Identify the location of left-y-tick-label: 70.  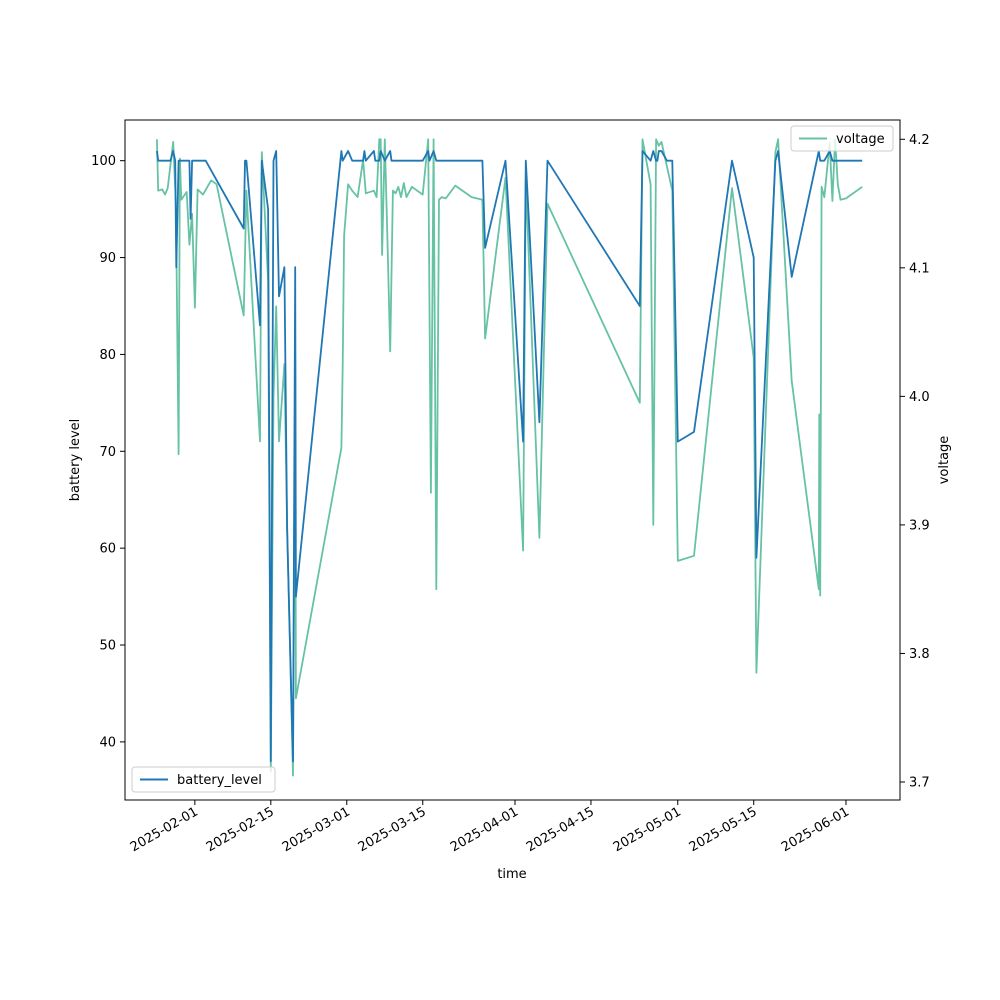
(107, 452).